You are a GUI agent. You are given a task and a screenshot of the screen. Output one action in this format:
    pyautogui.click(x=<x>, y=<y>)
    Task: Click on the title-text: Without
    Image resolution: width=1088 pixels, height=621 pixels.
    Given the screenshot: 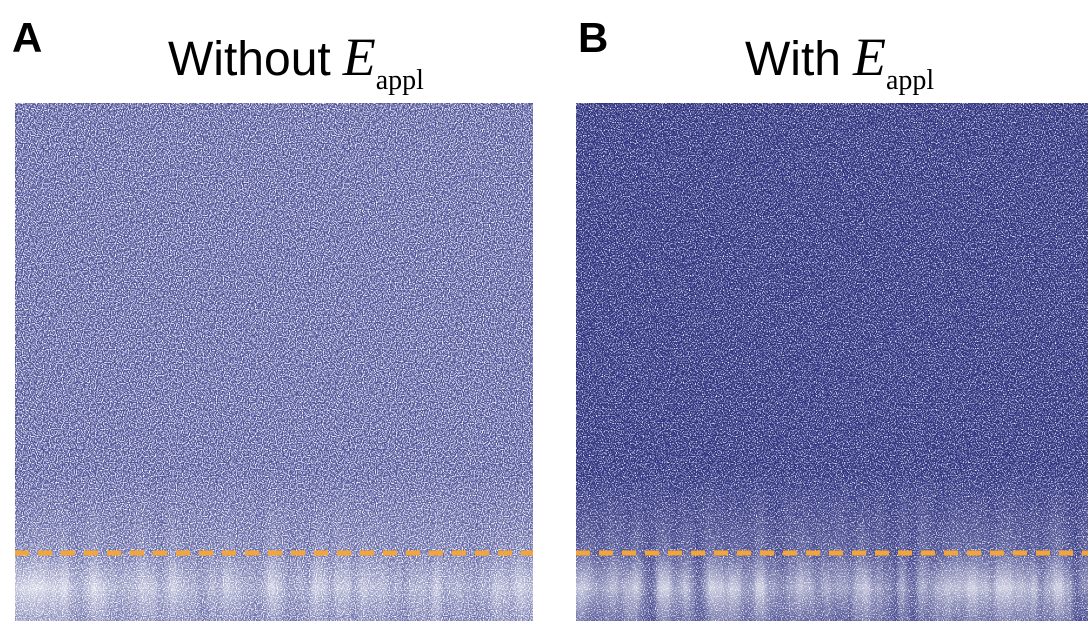 What is the action you would take?
    pyautogui.click(x=249, y=59)
    